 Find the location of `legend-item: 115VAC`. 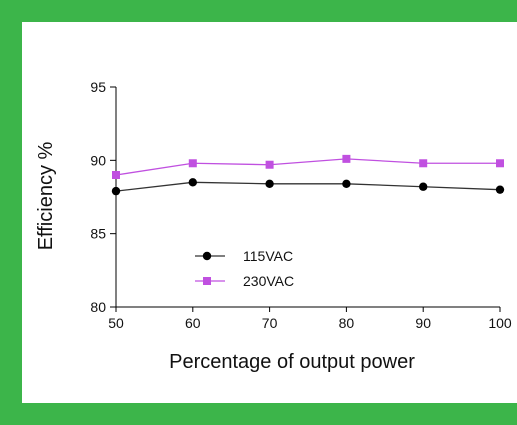

legend-item: 115VAC is located at coordinates (244, 256).